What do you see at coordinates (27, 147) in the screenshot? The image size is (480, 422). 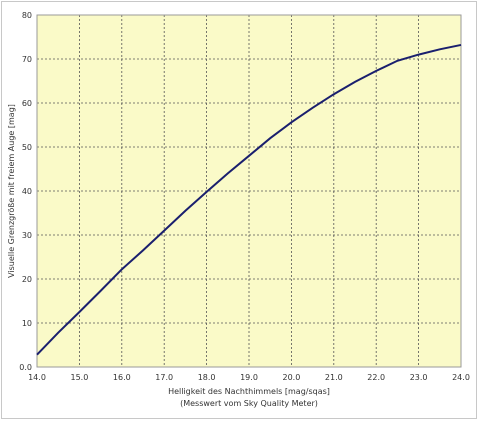 I see `y-tick-label: 50` at bounding box center [27, 147].